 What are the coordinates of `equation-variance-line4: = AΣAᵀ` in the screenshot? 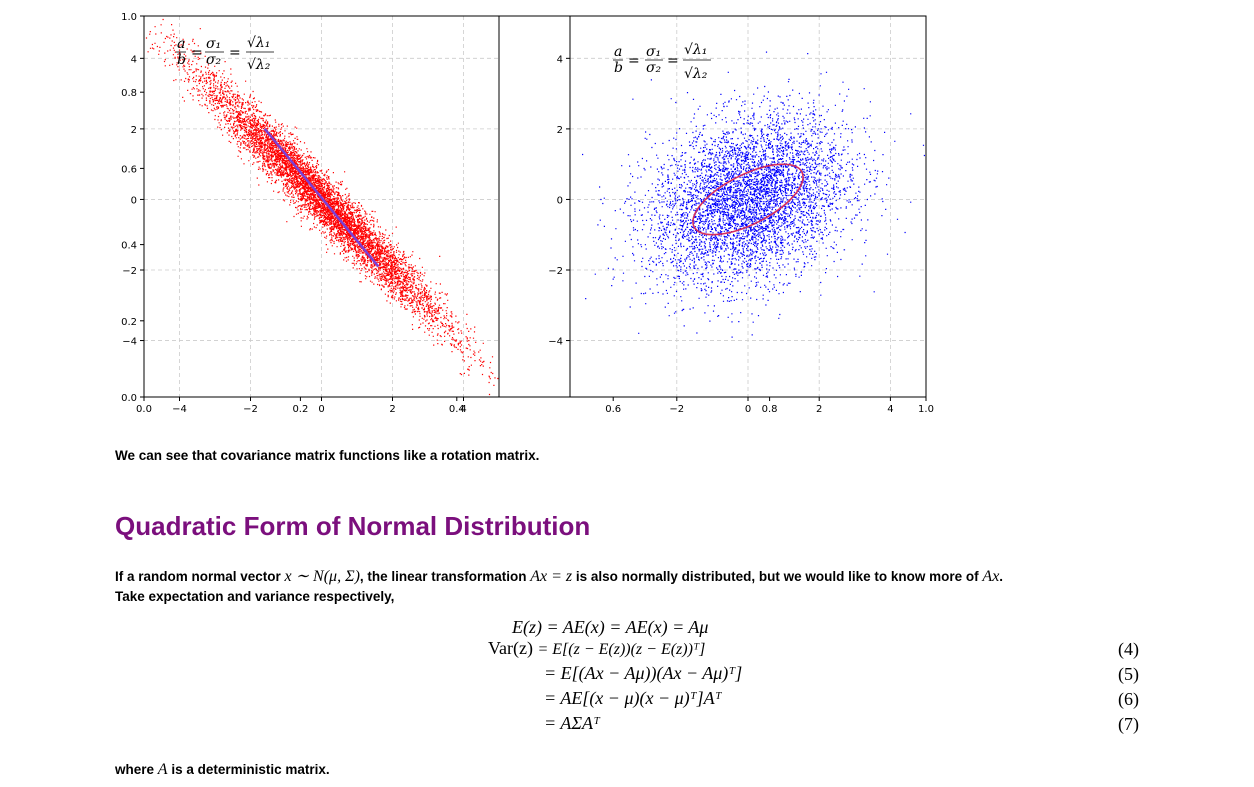 It's located at (572, 723).